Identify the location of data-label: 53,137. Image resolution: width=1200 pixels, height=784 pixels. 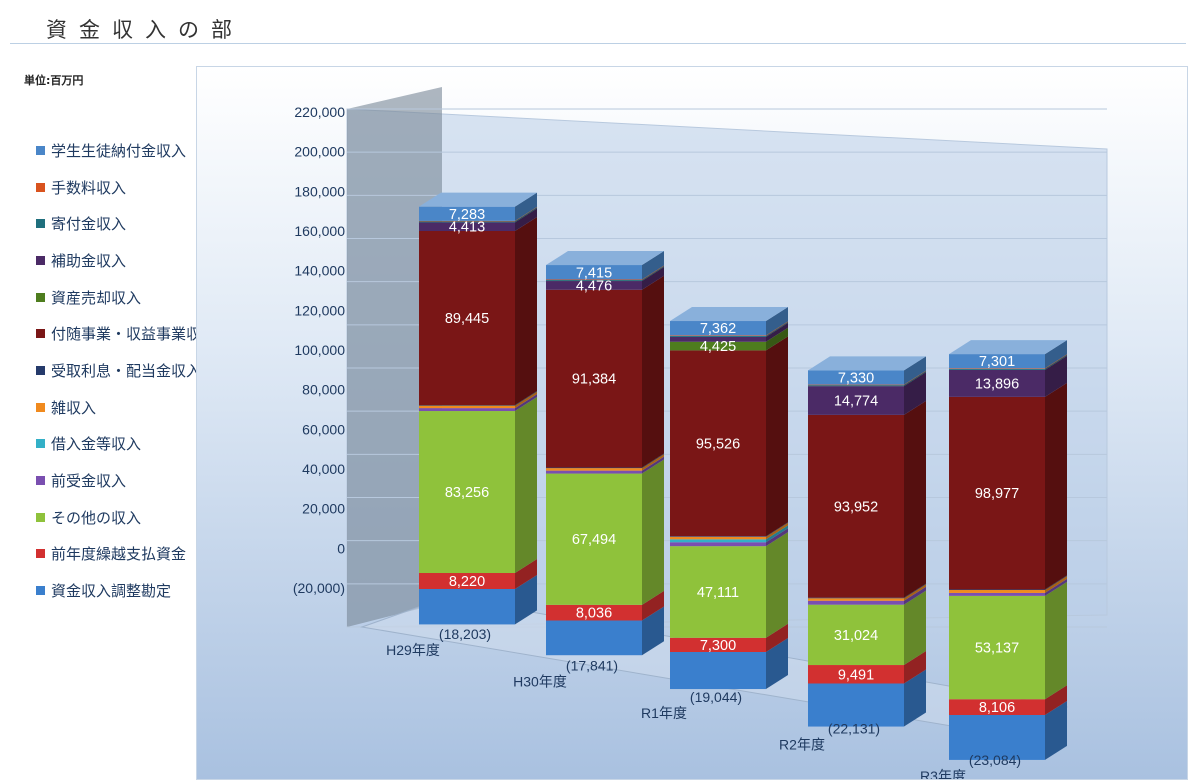
(997, 649).